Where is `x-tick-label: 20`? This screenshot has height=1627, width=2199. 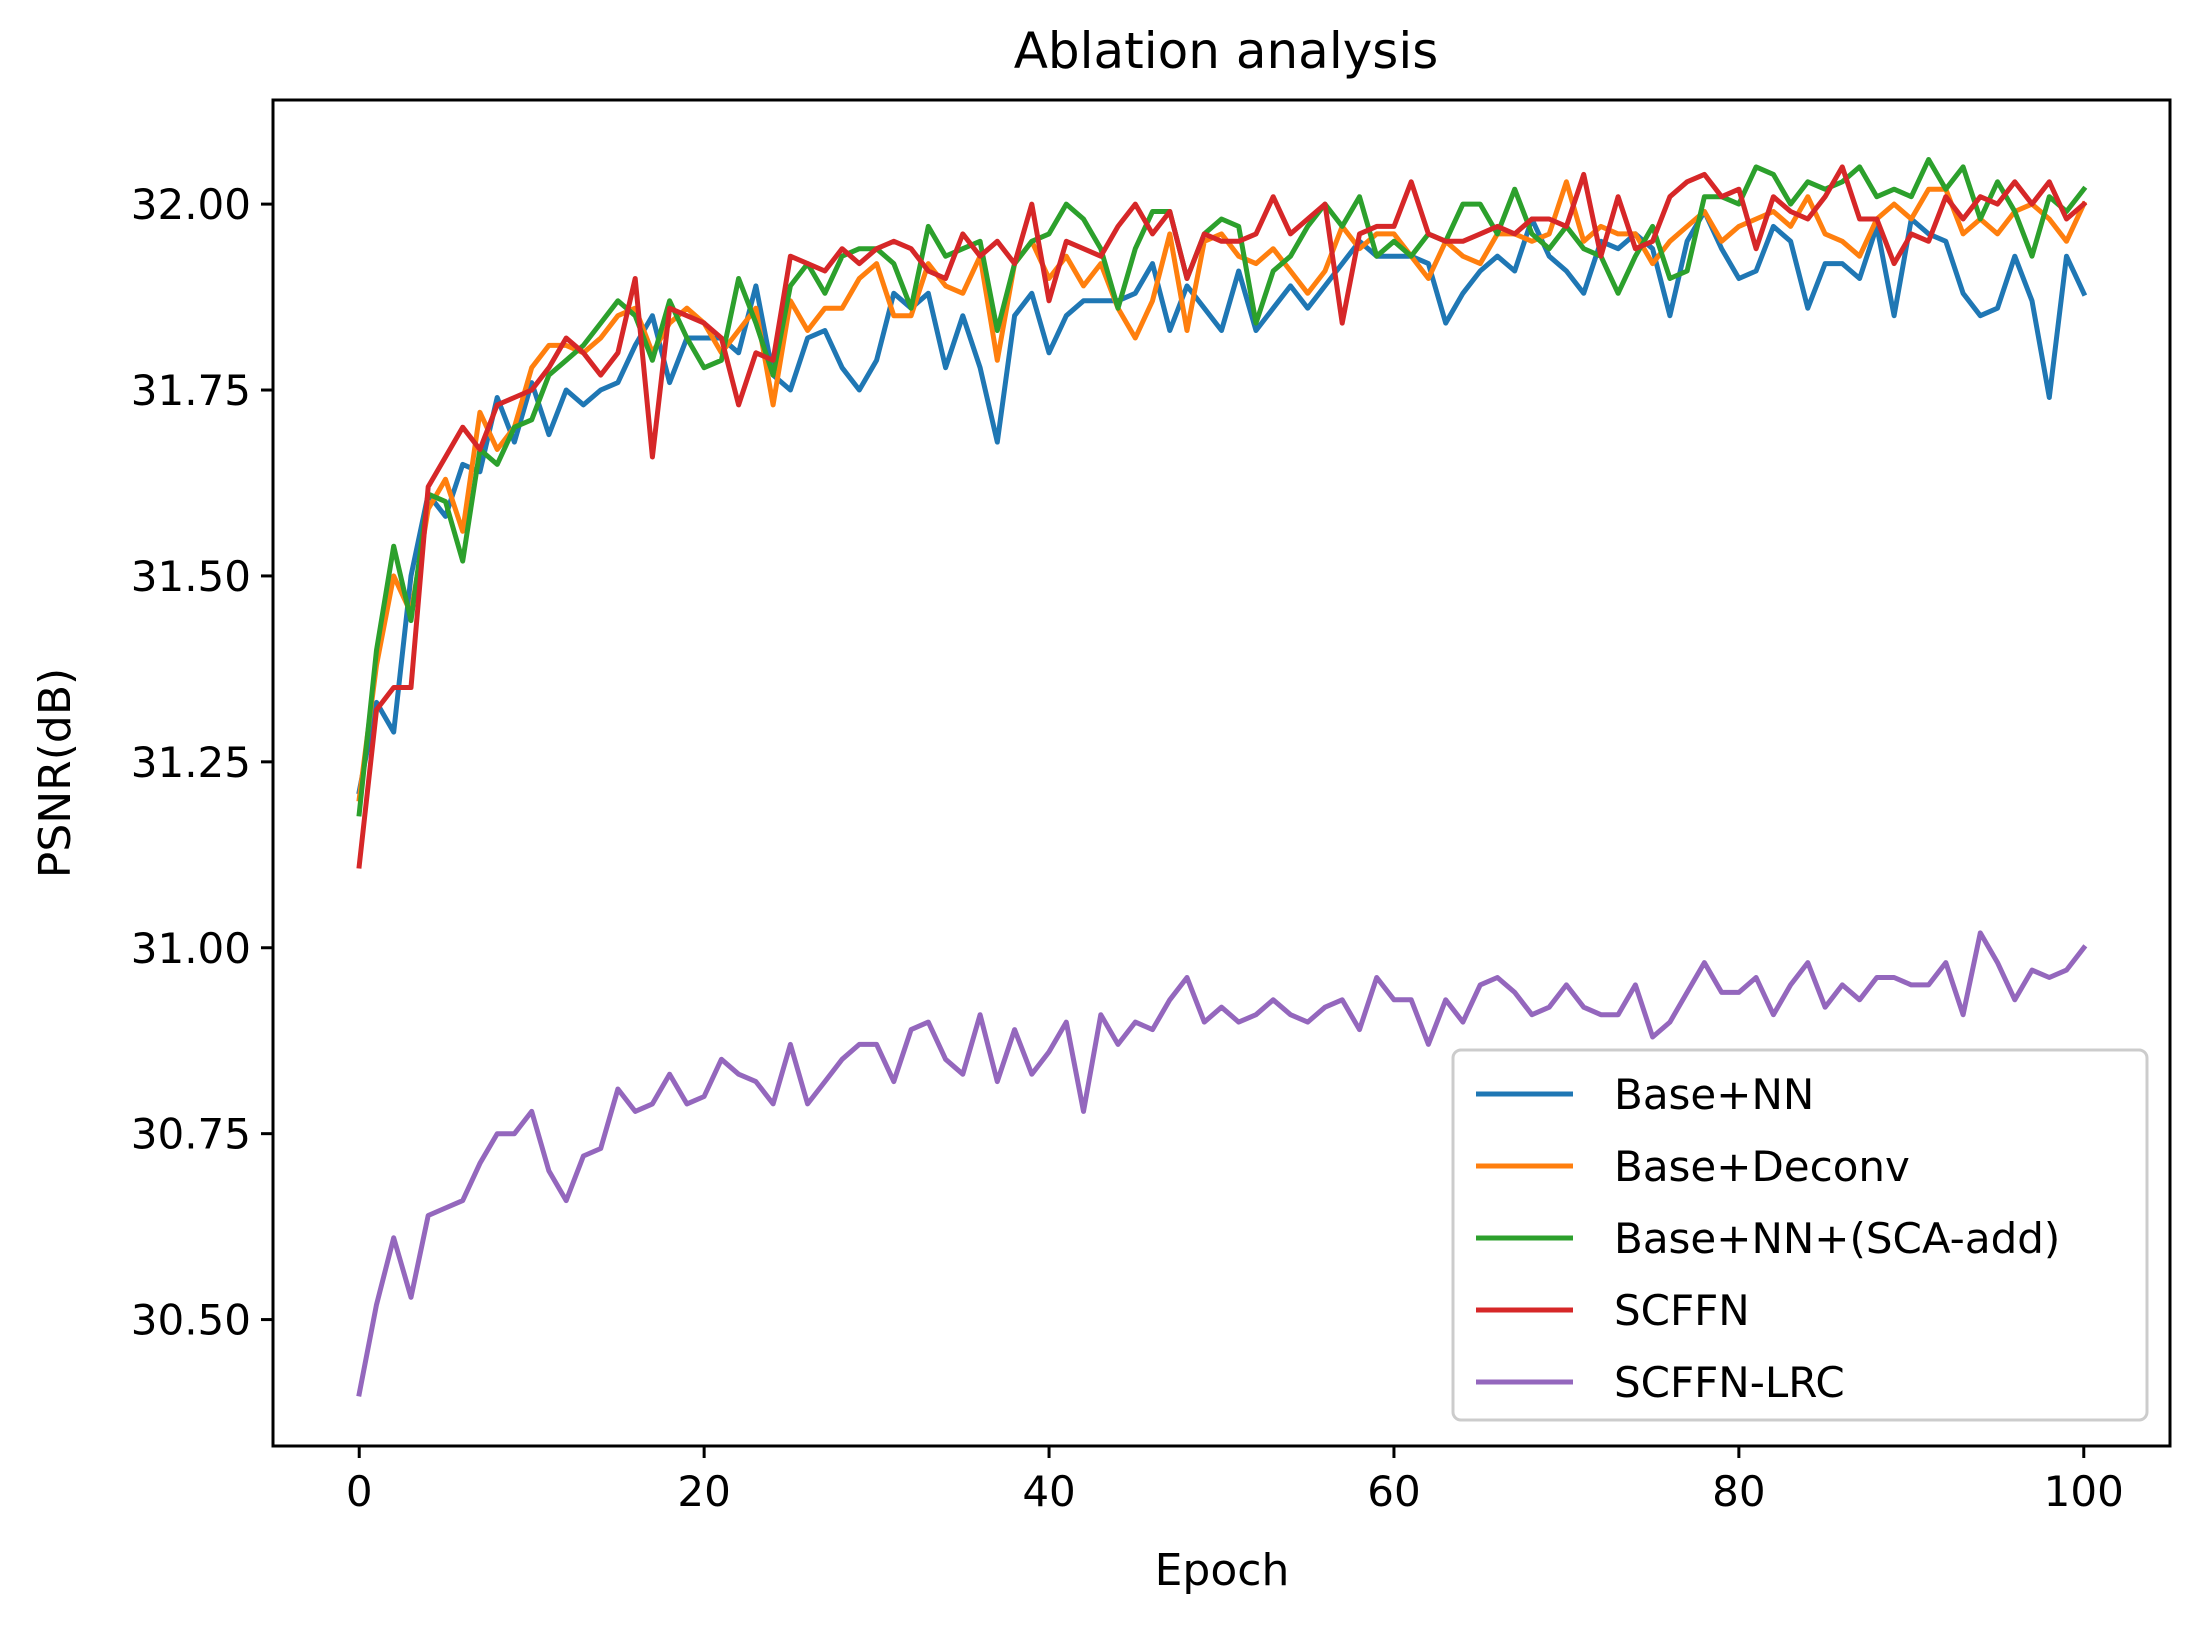
x-tick-label: 20 is located at coordinates (703, 1491).